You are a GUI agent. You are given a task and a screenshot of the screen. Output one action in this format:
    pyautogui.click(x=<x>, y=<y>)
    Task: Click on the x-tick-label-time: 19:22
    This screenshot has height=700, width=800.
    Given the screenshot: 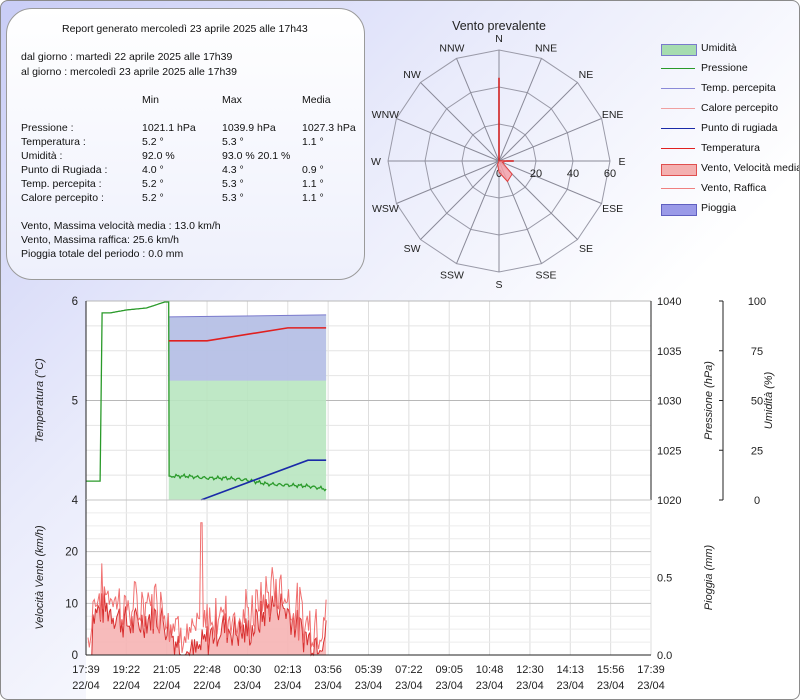 What is the action you would take?
    pyautogui.click(x=127, y=670)
    